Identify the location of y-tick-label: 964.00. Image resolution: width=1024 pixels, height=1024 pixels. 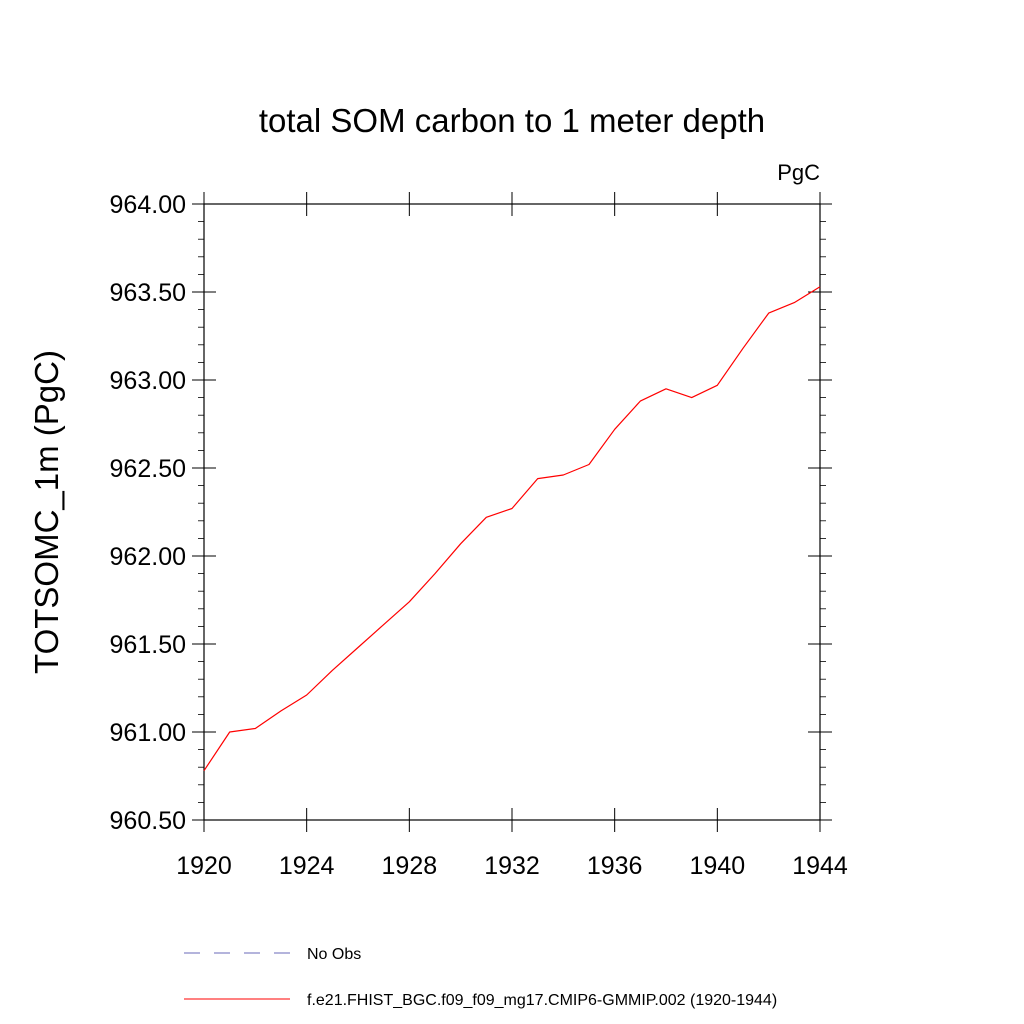
(148, 205).